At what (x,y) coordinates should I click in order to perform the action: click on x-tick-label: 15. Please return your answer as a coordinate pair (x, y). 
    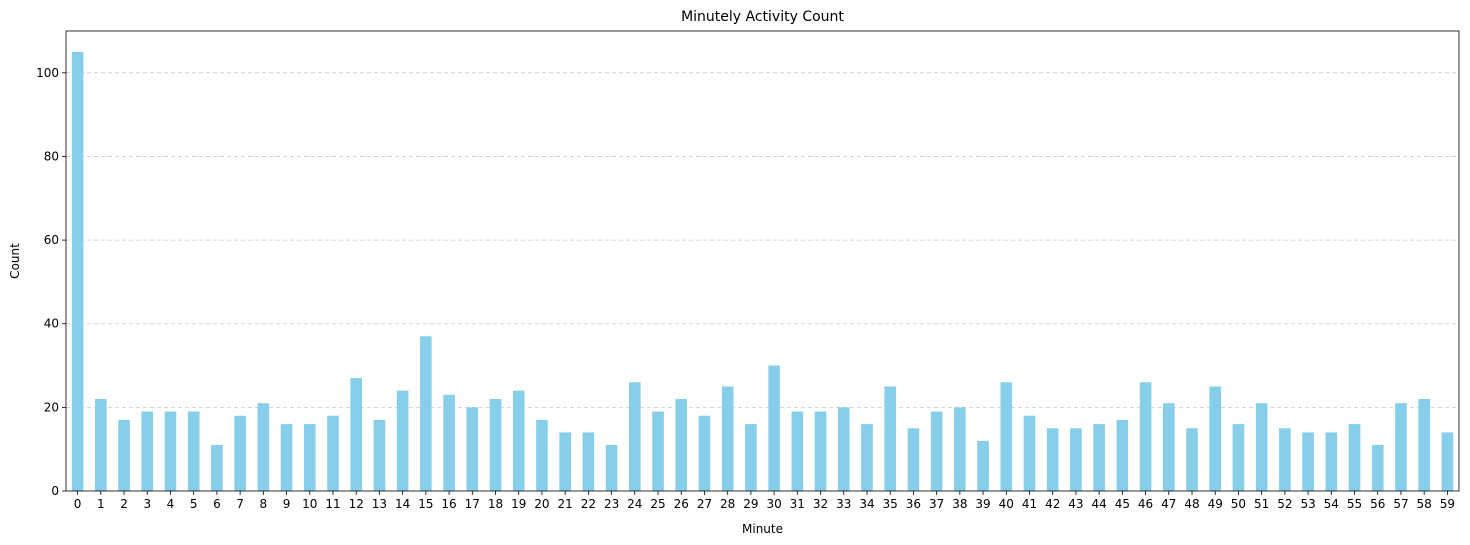
    Looking at the image, I should click on (425, 504).